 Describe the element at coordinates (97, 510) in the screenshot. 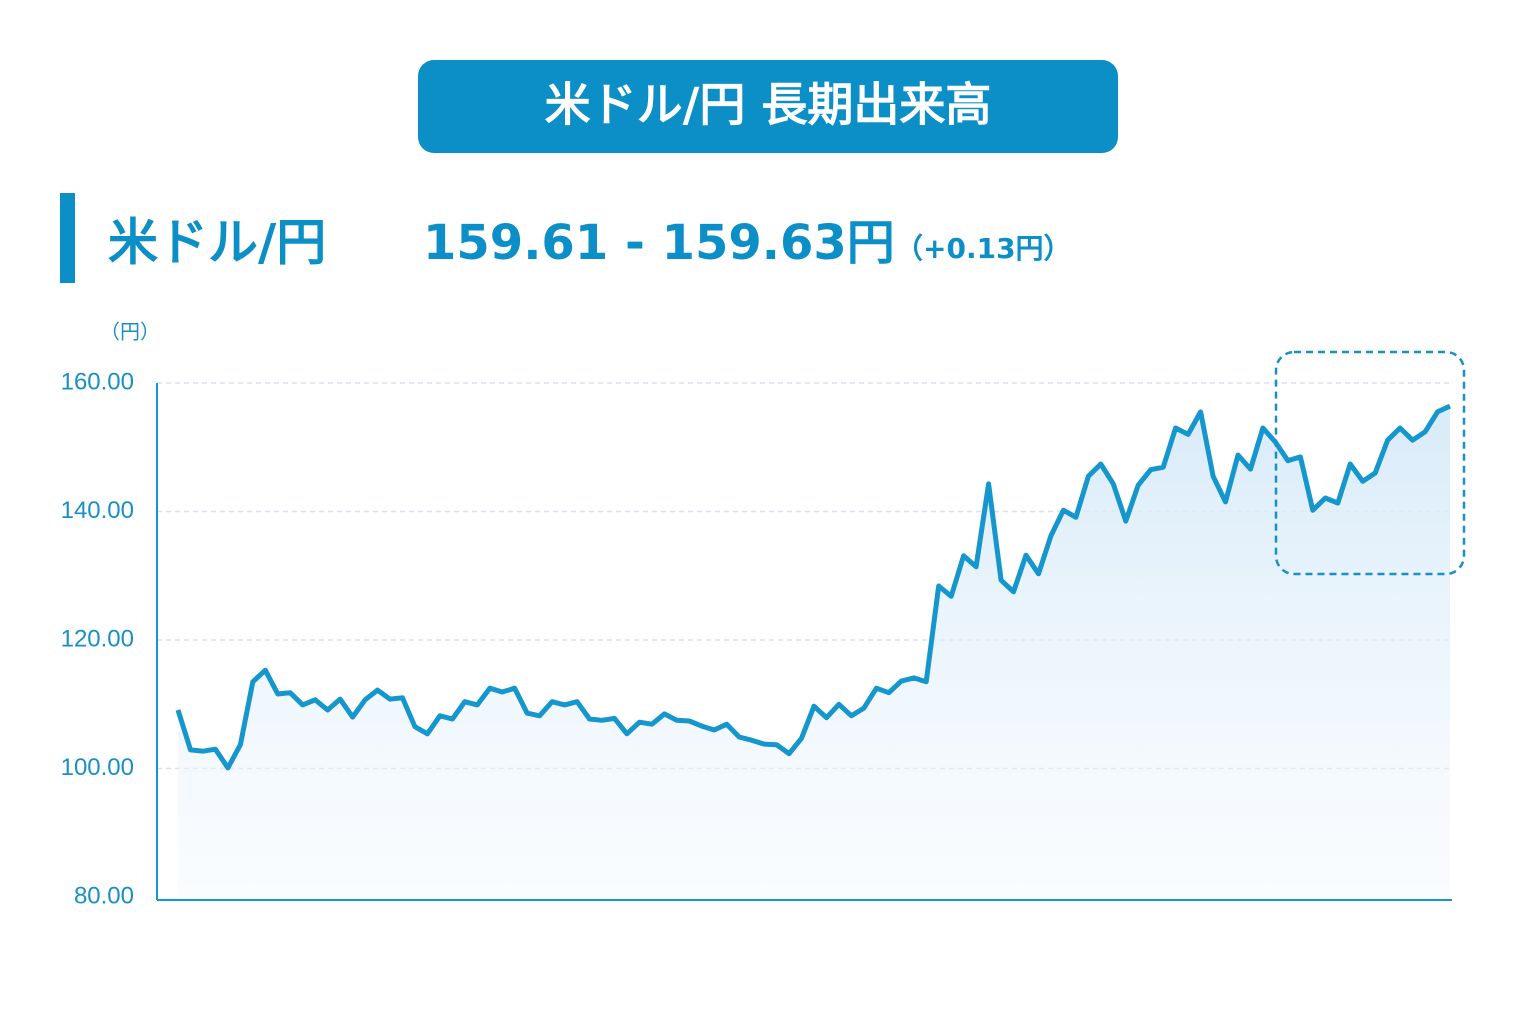

I see `y-tick-label: 140.00` at that location.